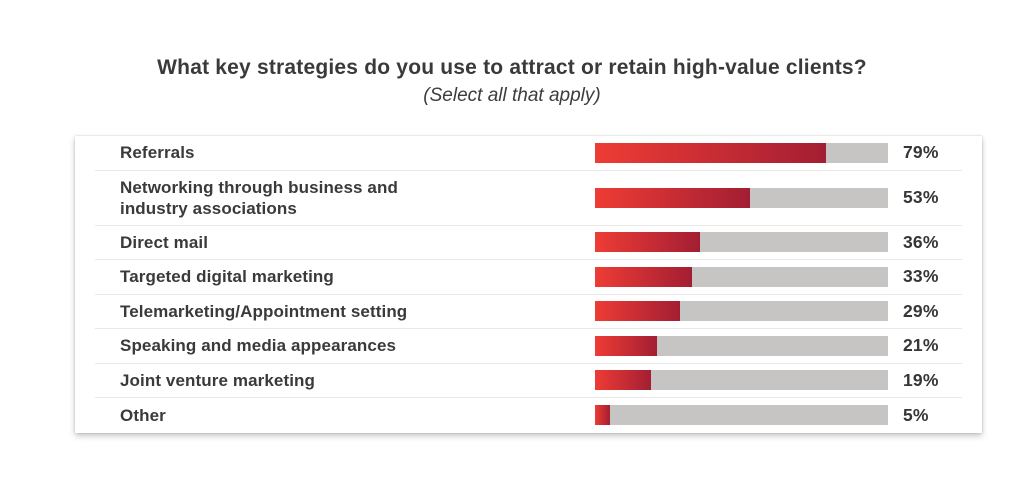 This screenshot has width=1024, height=488. What do you see at coordinates (287, 67) in the screenshot?
I see `chart-title-emphasis: key strategies` at bounding box center [287, 67].